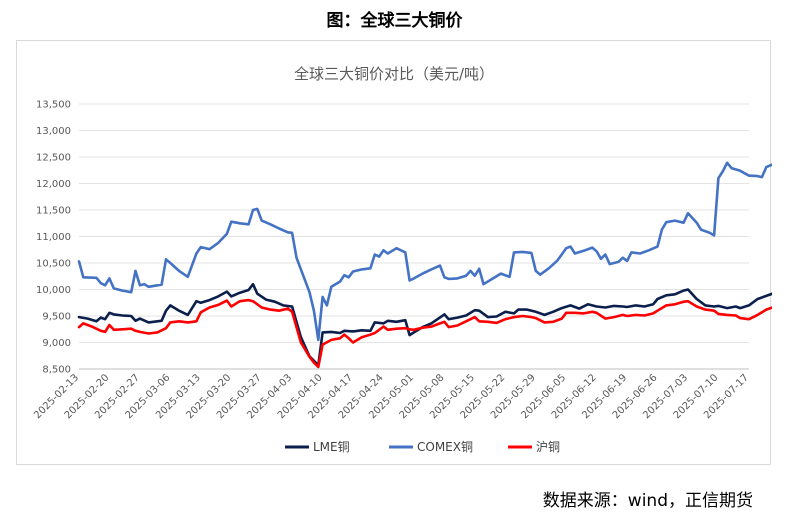  Describe the element at coordinates (647, 501) in the screenshot. I see `data-source-note: 数据来源：wind，正信期货` at that location.